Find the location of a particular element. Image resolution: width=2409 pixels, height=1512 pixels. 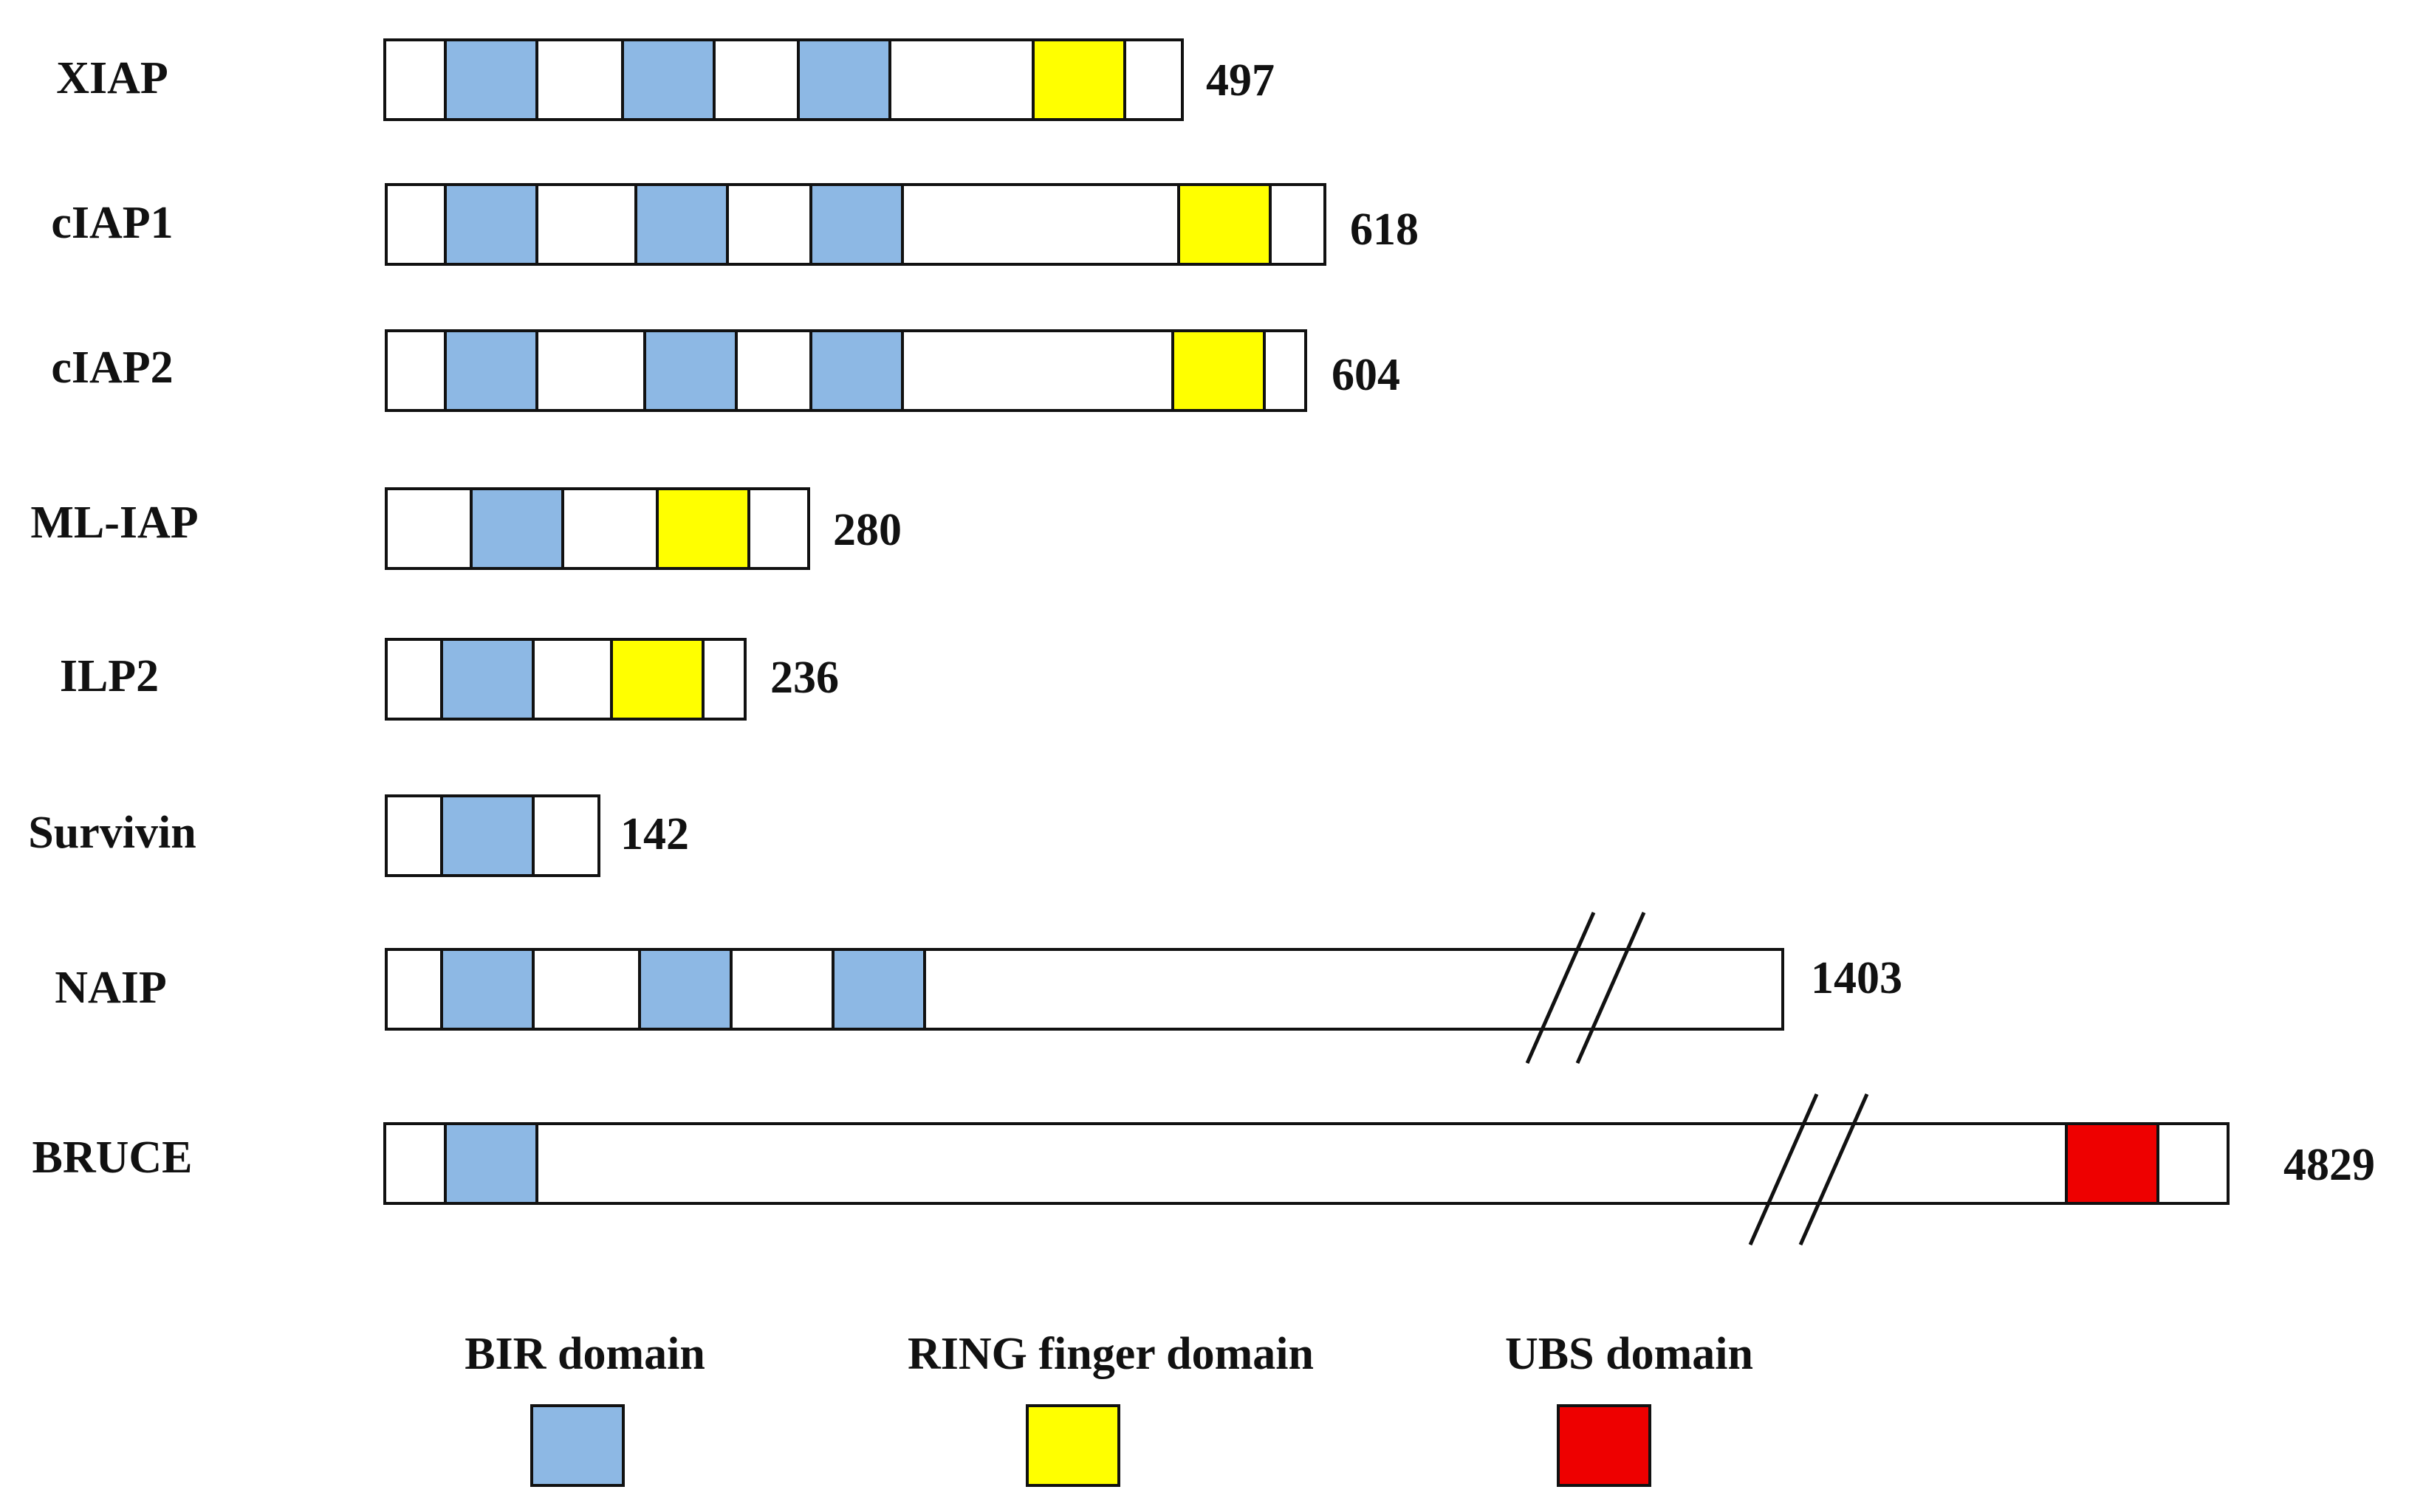

protein-row-ciap1: cIAP1 618 is located at coordinates (735, 224).